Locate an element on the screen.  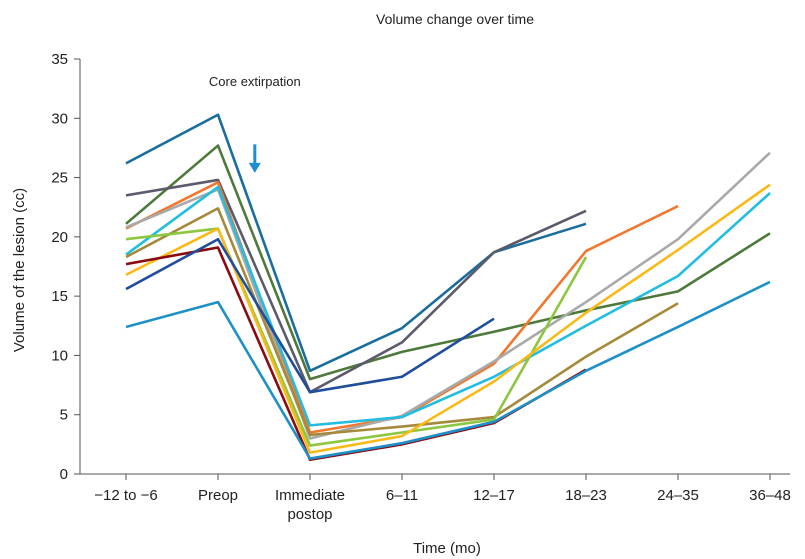
y-tick-label: 20 is located at coordinates (59, 237).